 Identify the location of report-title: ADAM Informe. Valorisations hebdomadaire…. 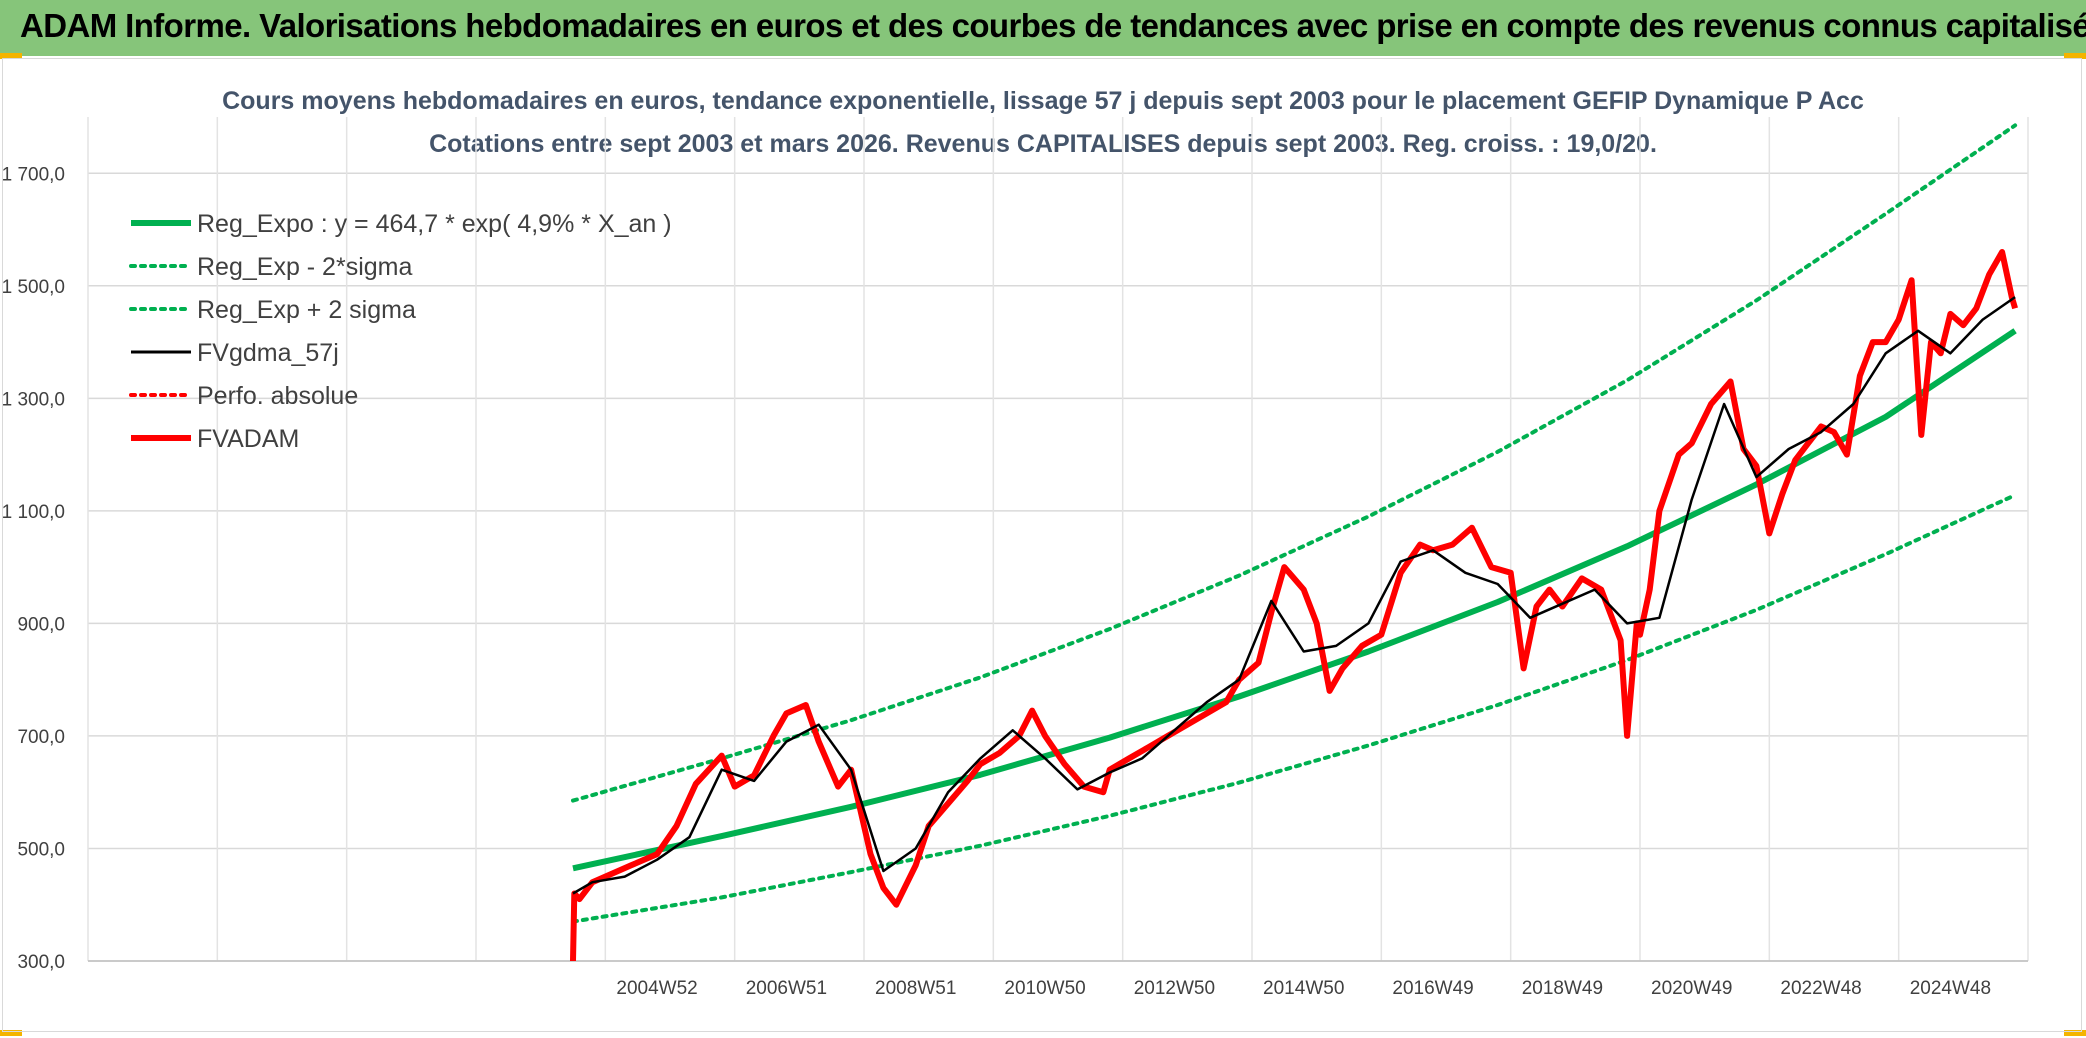
(1053, 25).